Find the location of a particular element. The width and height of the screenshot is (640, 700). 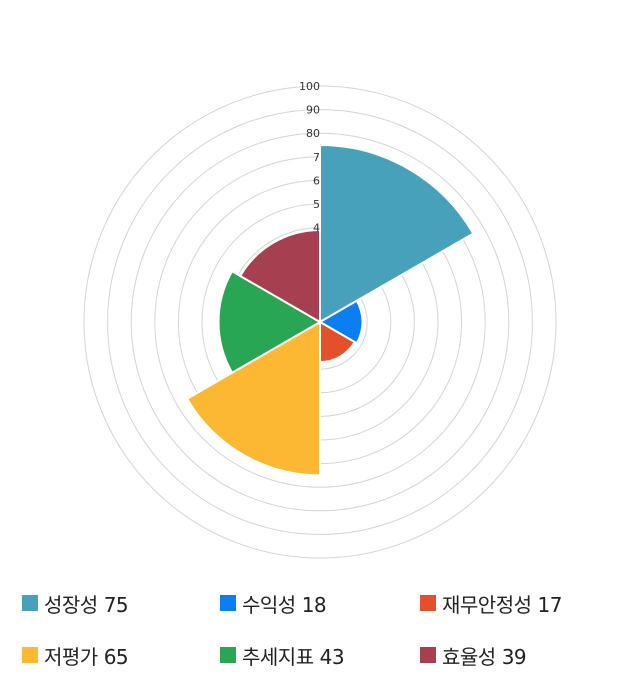

slice-profitability is located at coordinates (340, 322).